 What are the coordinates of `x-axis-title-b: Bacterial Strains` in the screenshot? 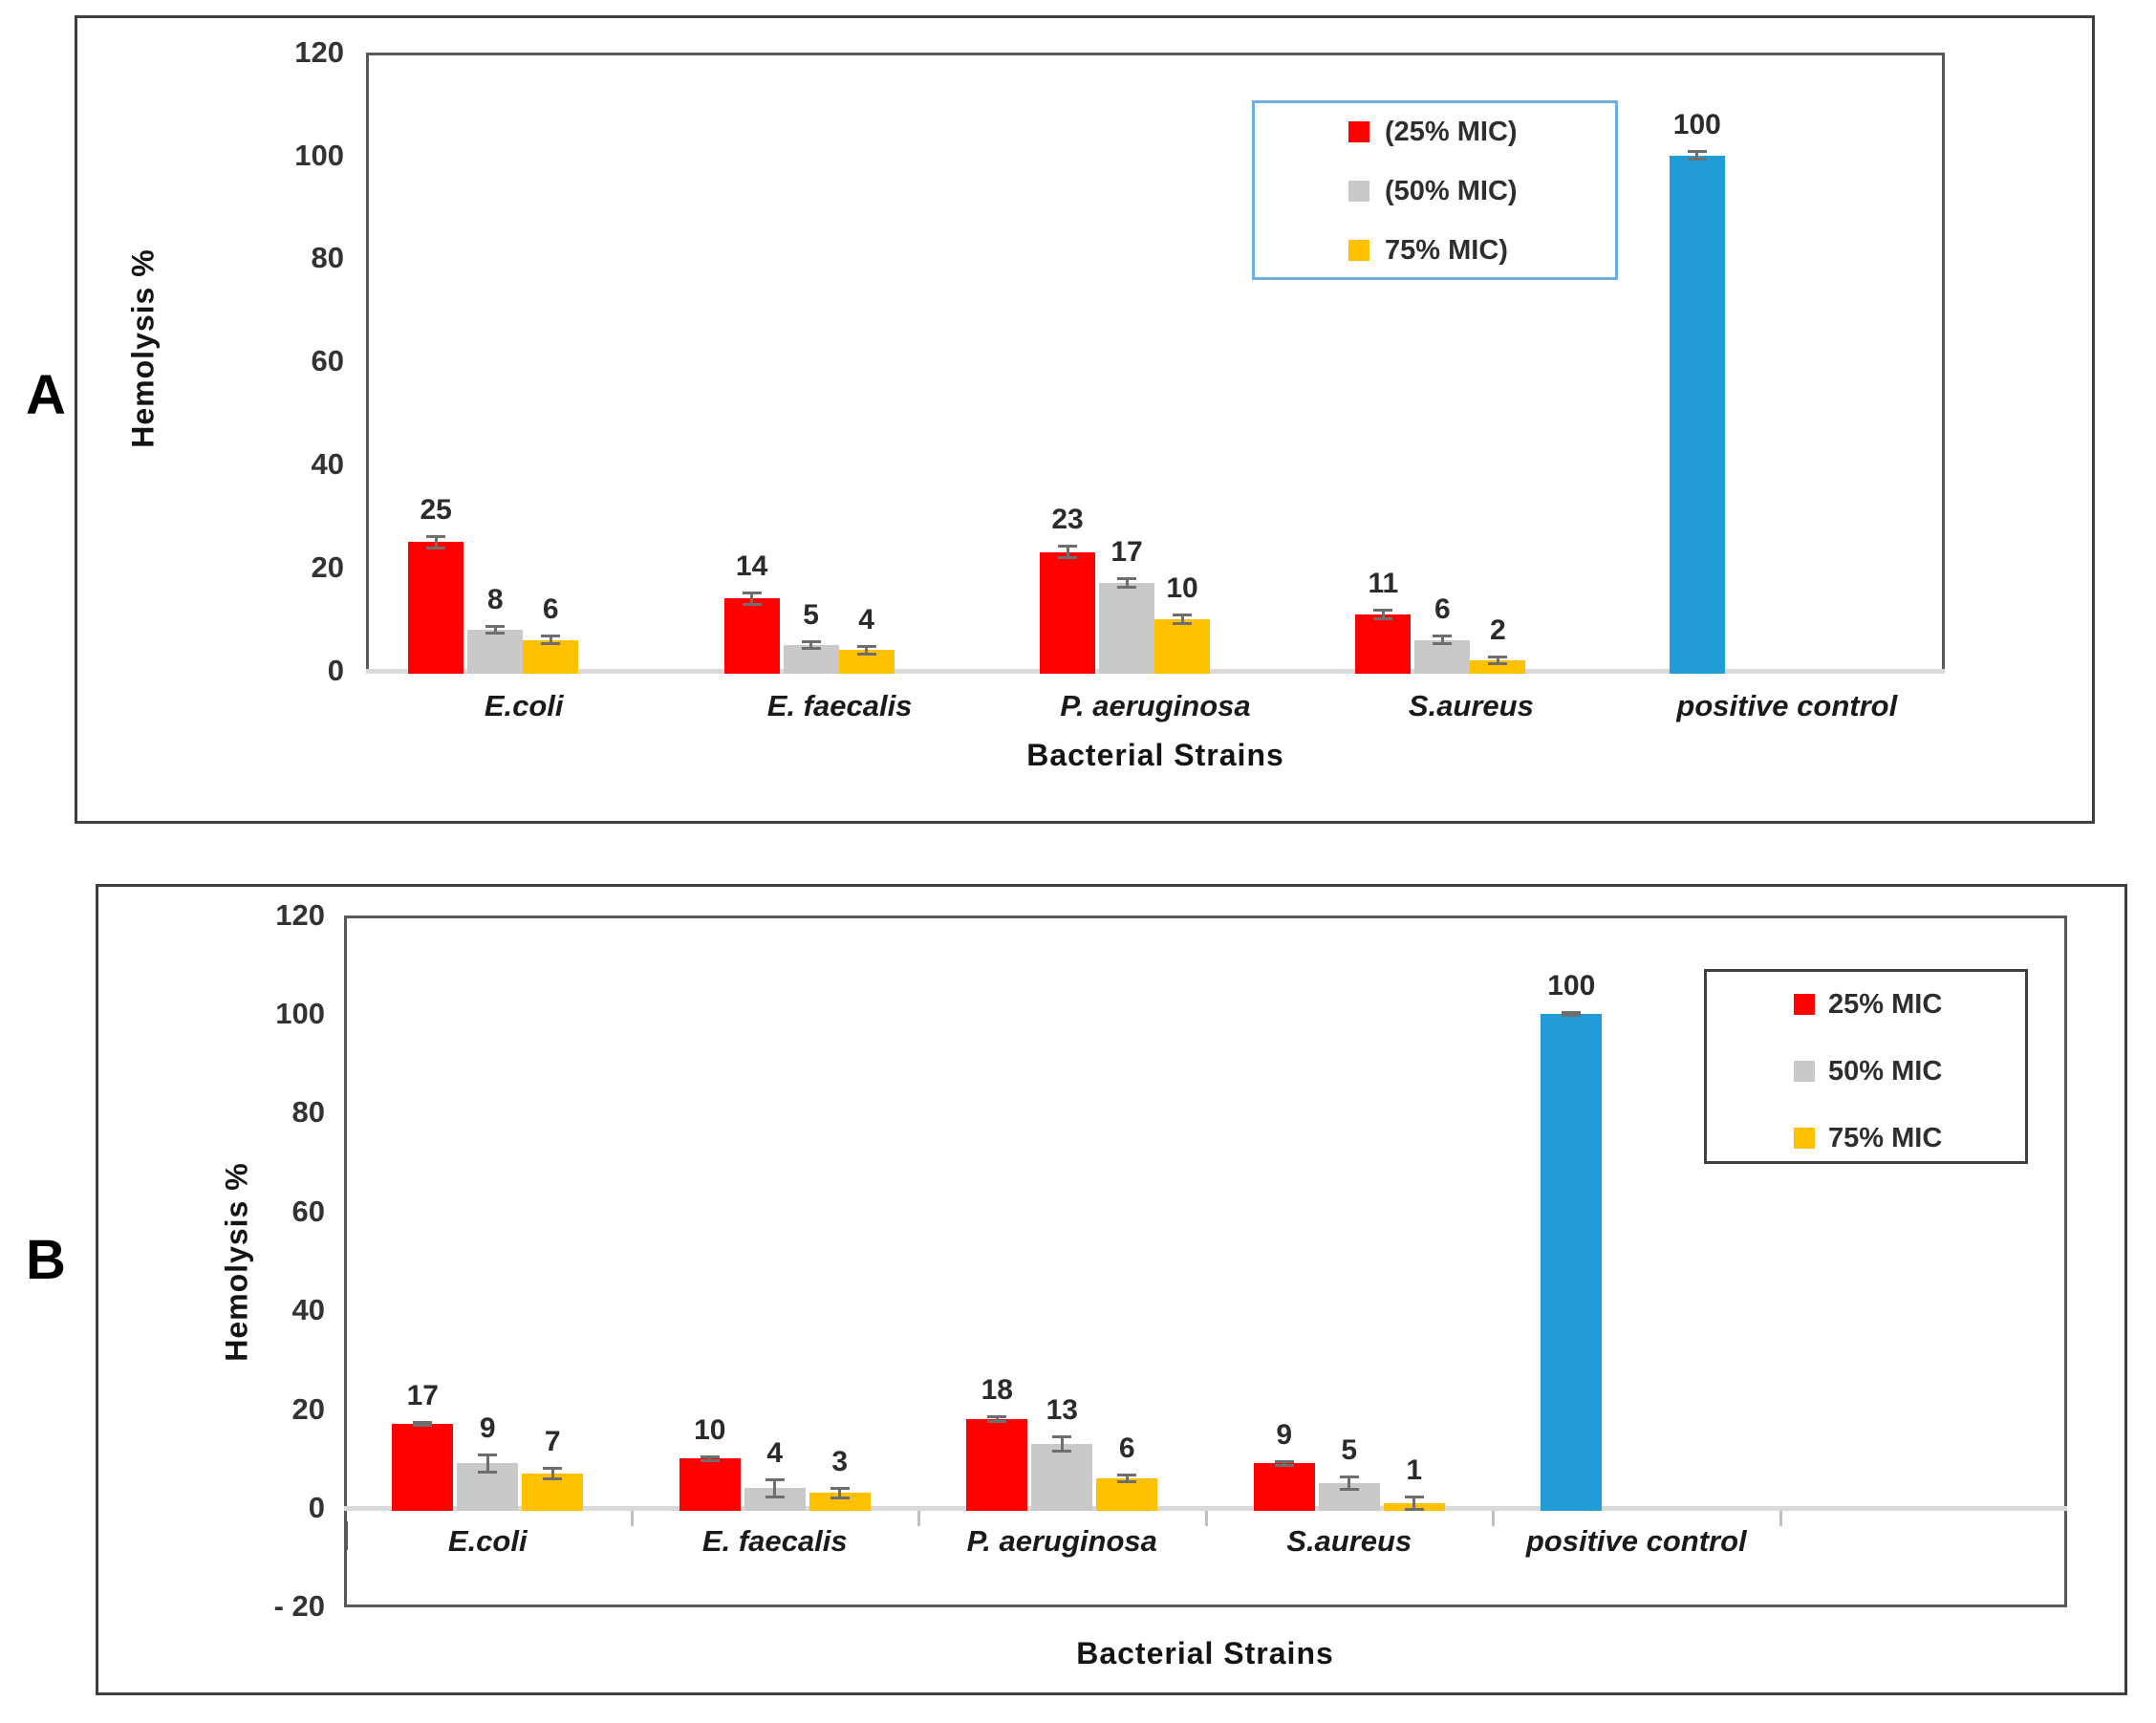 It's located at (1205, 1653).